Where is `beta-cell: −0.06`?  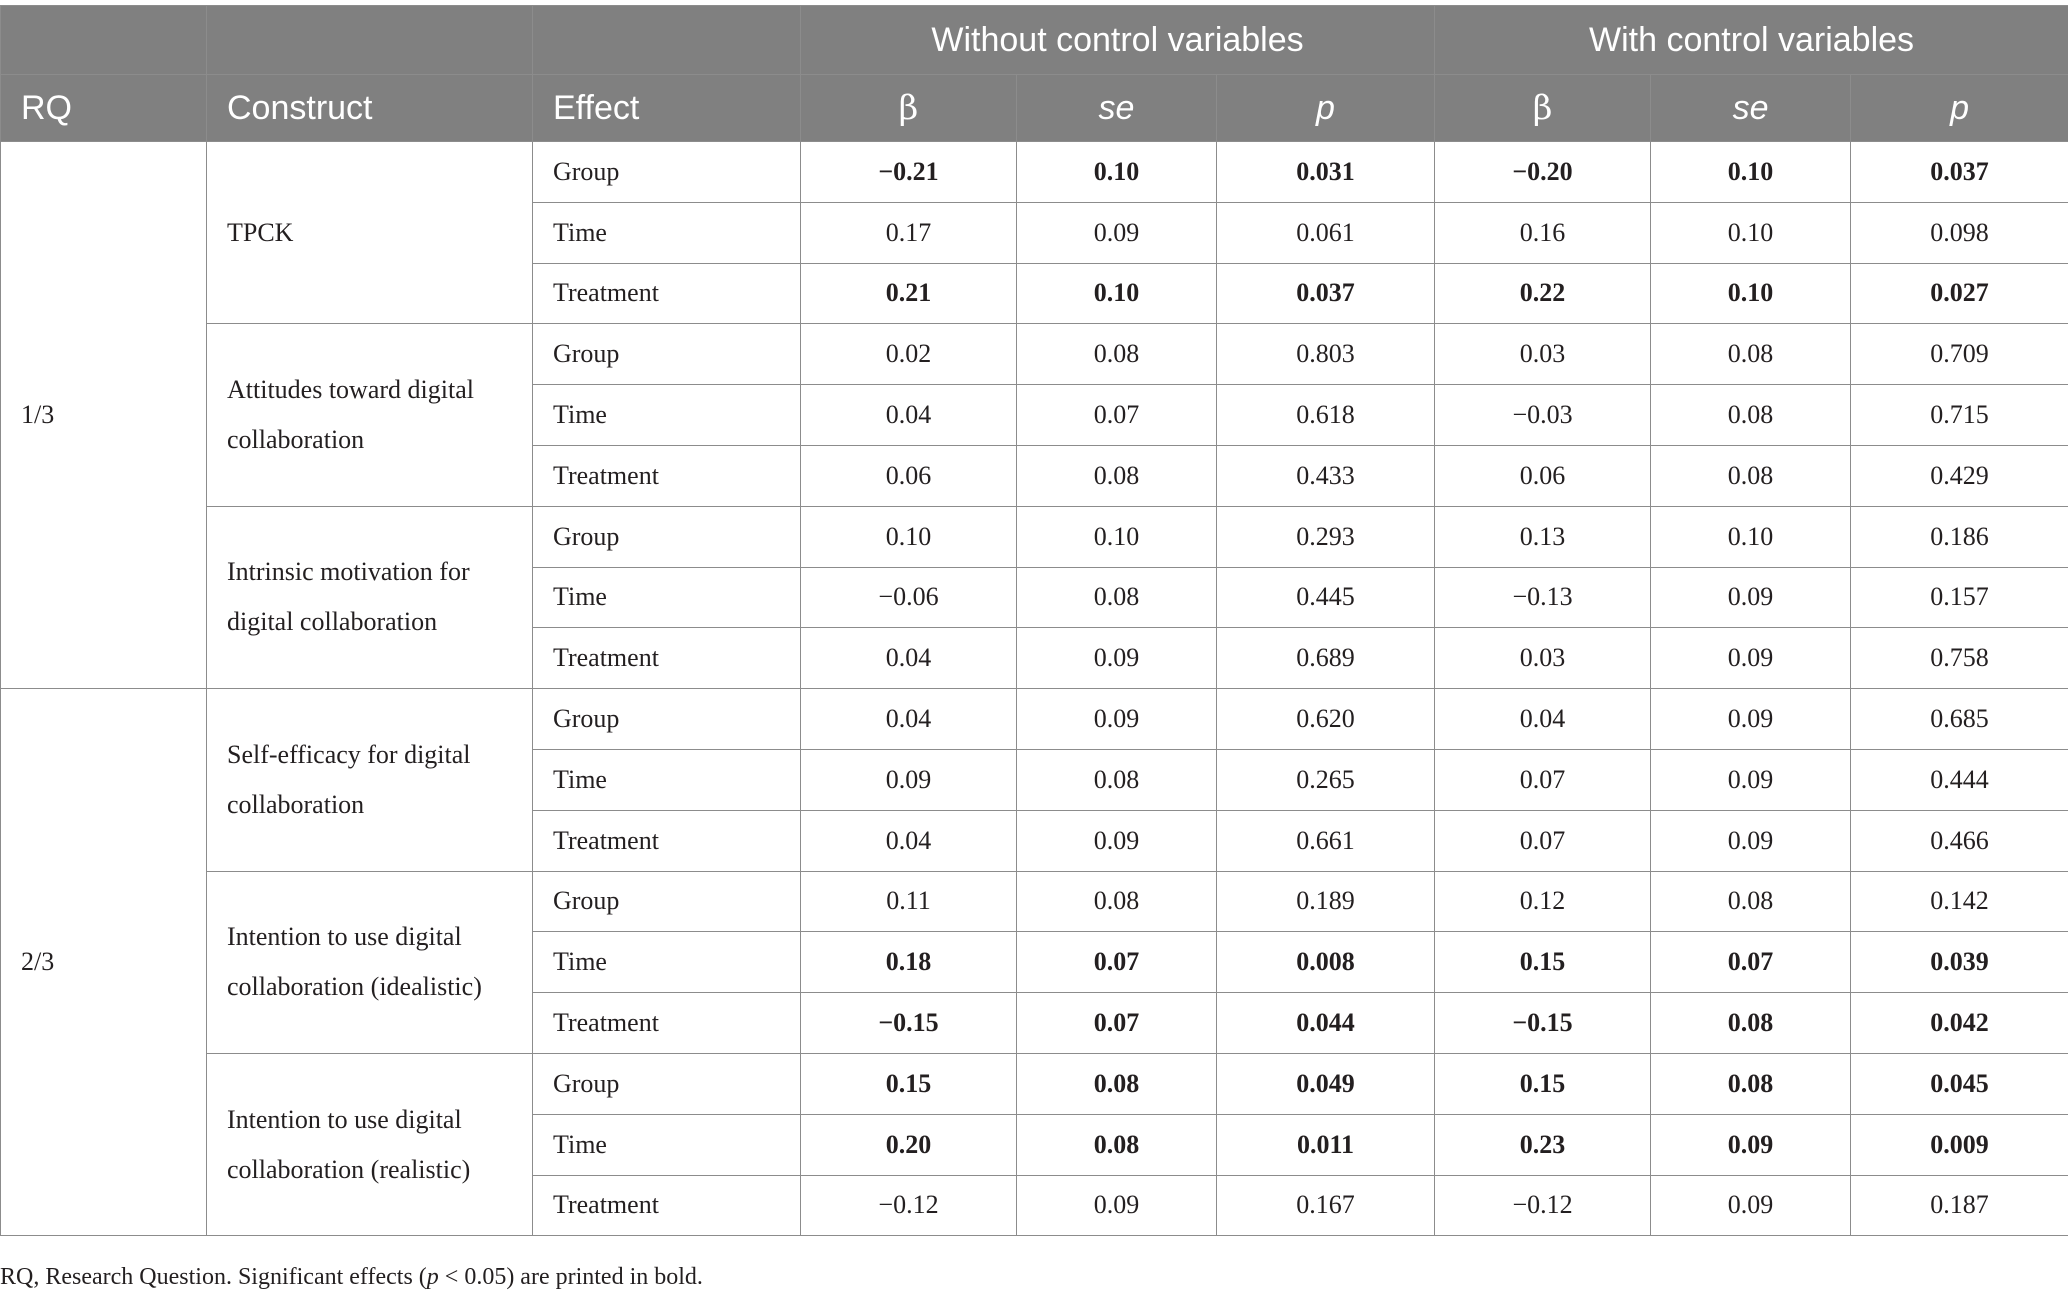
beta-cell: −0.06 is located at coordinates (908, 597).